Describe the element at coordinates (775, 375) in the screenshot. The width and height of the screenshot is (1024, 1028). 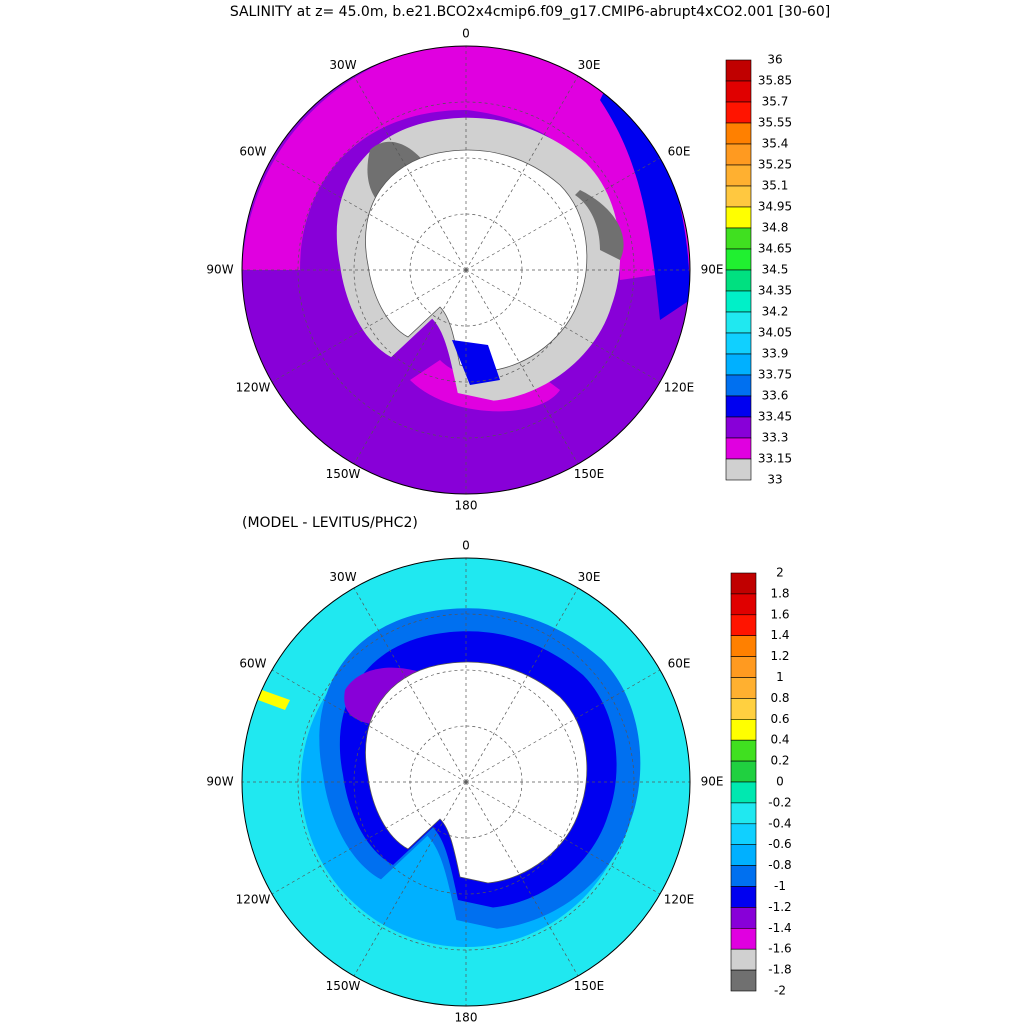
I see `colorbar-label: 33.75` at that location.